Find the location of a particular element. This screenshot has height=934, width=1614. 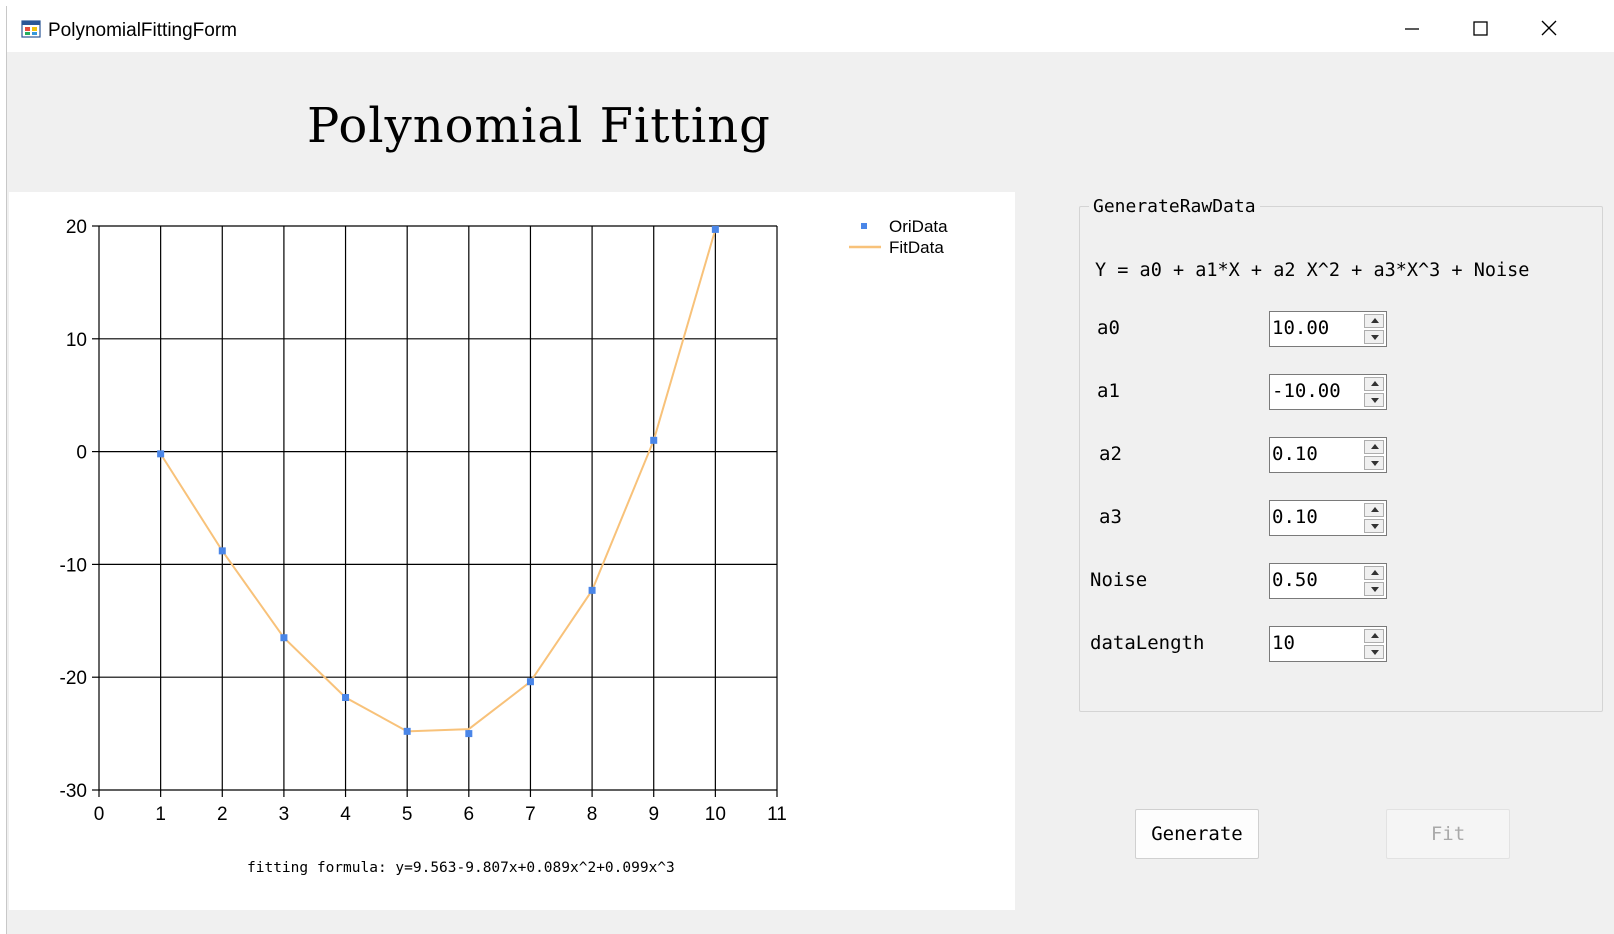

param-spinbox-noise is located at coordinates (1328, 581).